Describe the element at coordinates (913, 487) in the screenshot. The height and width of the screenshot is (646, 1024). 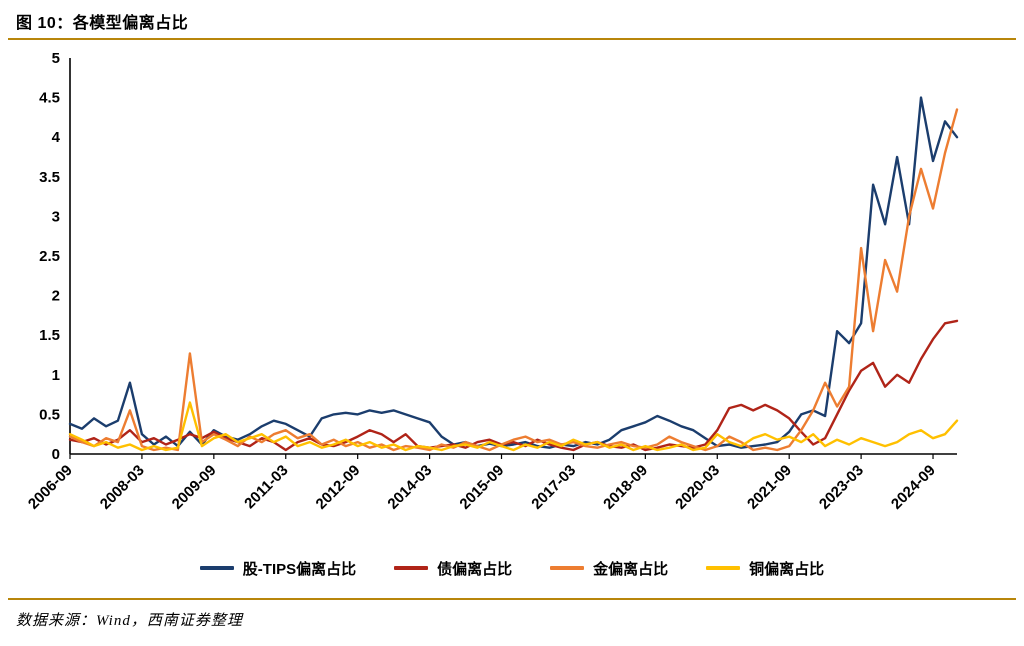
I see `x-axis-tick-label: 2024-09` at that location.